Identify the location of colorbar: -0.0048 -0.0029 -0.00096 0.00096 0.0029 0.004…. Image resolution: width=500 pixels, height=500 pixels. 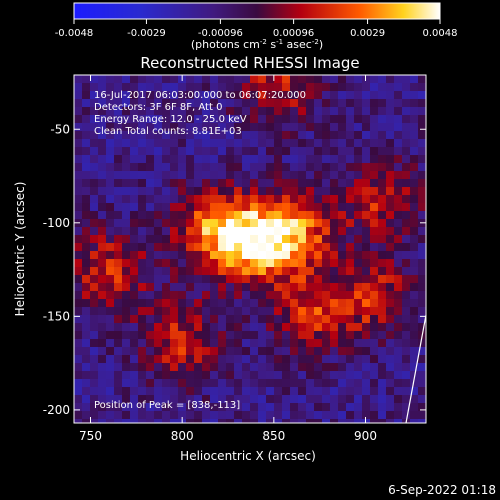
(256, 26).